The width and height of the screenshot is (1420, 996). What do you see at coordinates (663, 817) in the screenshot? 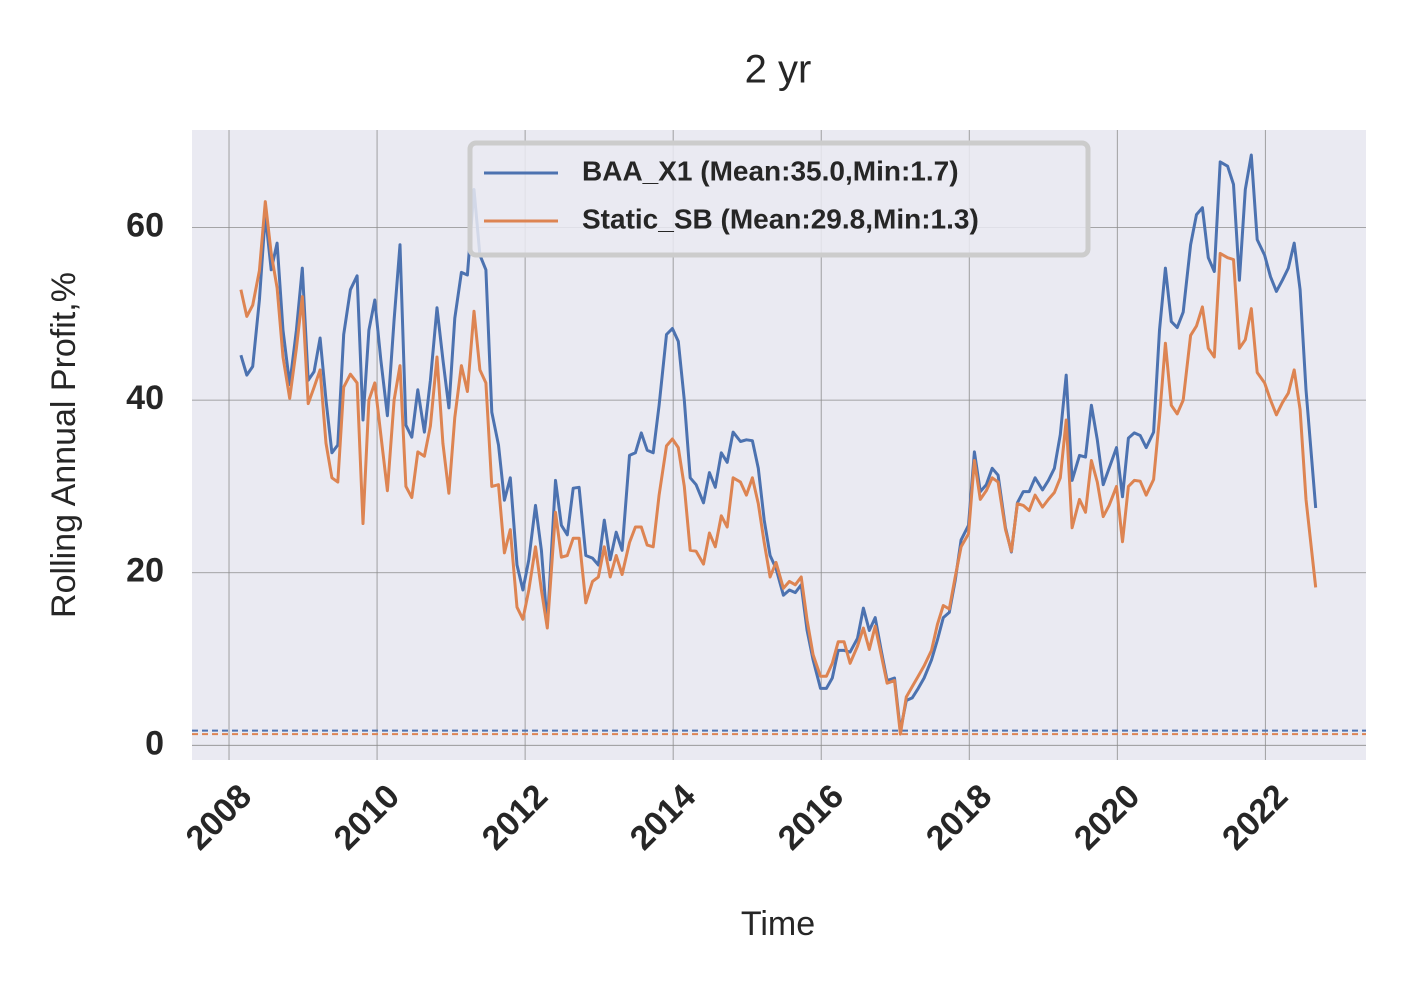
I see `x-tick-label: 2014` at bounding box center [663, 817].